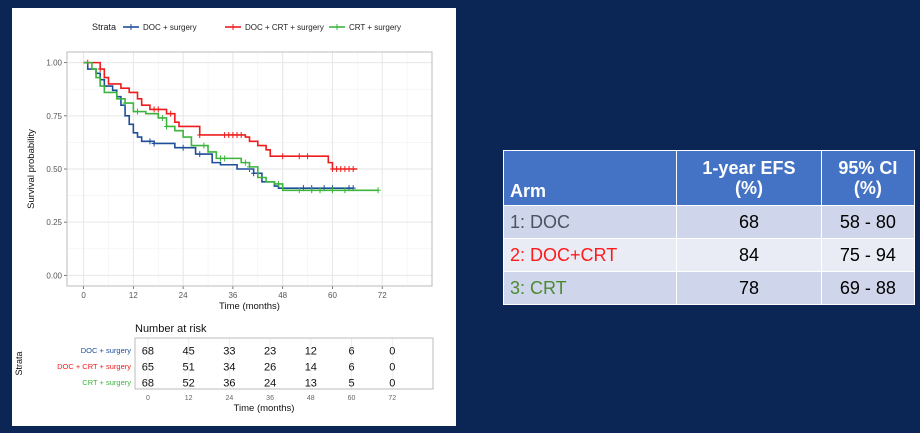 The height and width of the screenshot is (433, 920). I want to click on risk-x-tick-label: 0, so click(148, 398).